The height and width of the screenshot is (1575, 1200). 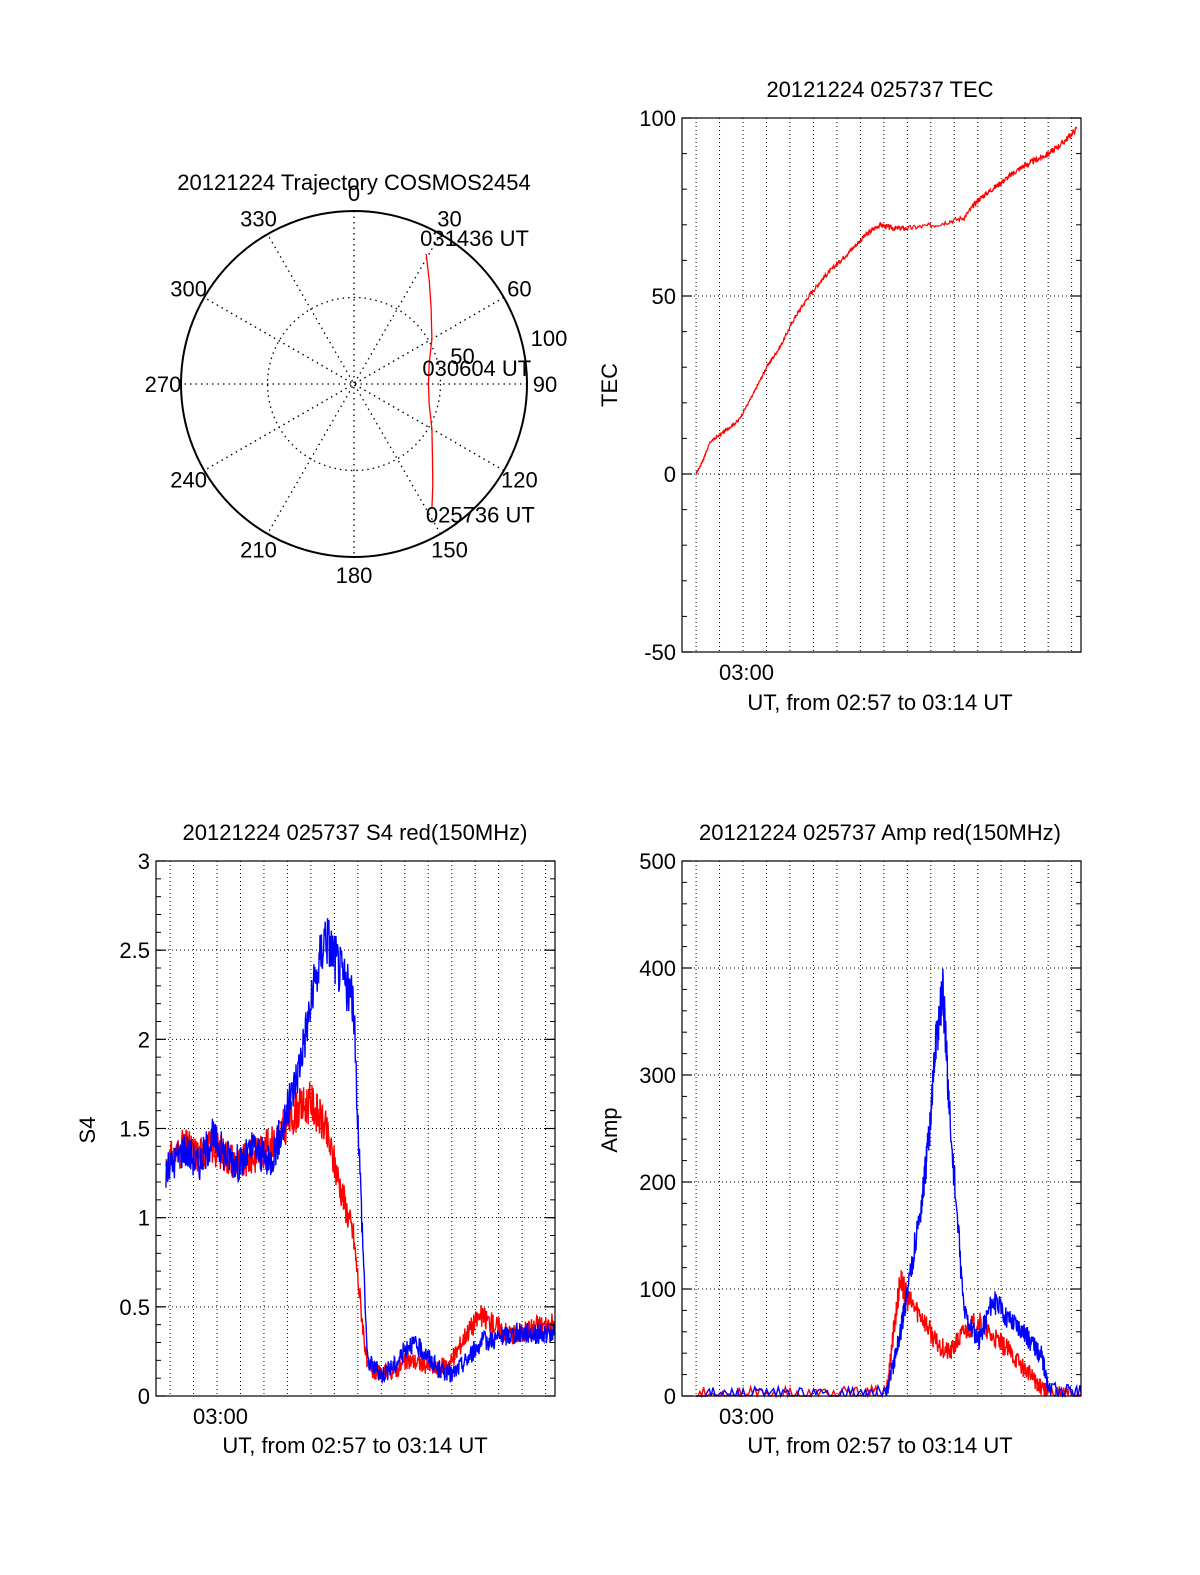 I want to click on polar-radial-label: 100, so click(x=549, y=338).